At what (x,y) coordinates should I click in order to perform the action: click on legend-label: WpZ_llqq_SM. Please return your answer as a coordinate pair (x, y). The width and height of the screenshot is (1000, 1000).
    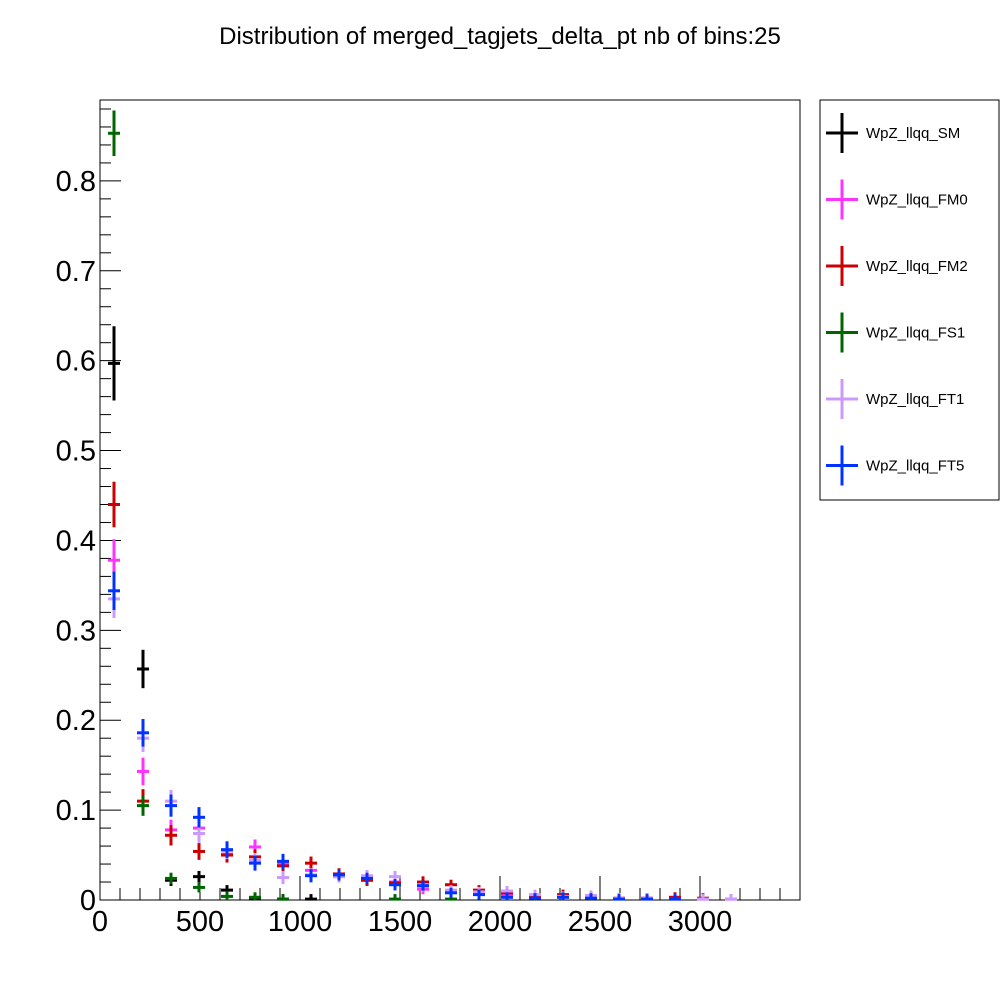
    Looking at the image, I should click on (913, 133).